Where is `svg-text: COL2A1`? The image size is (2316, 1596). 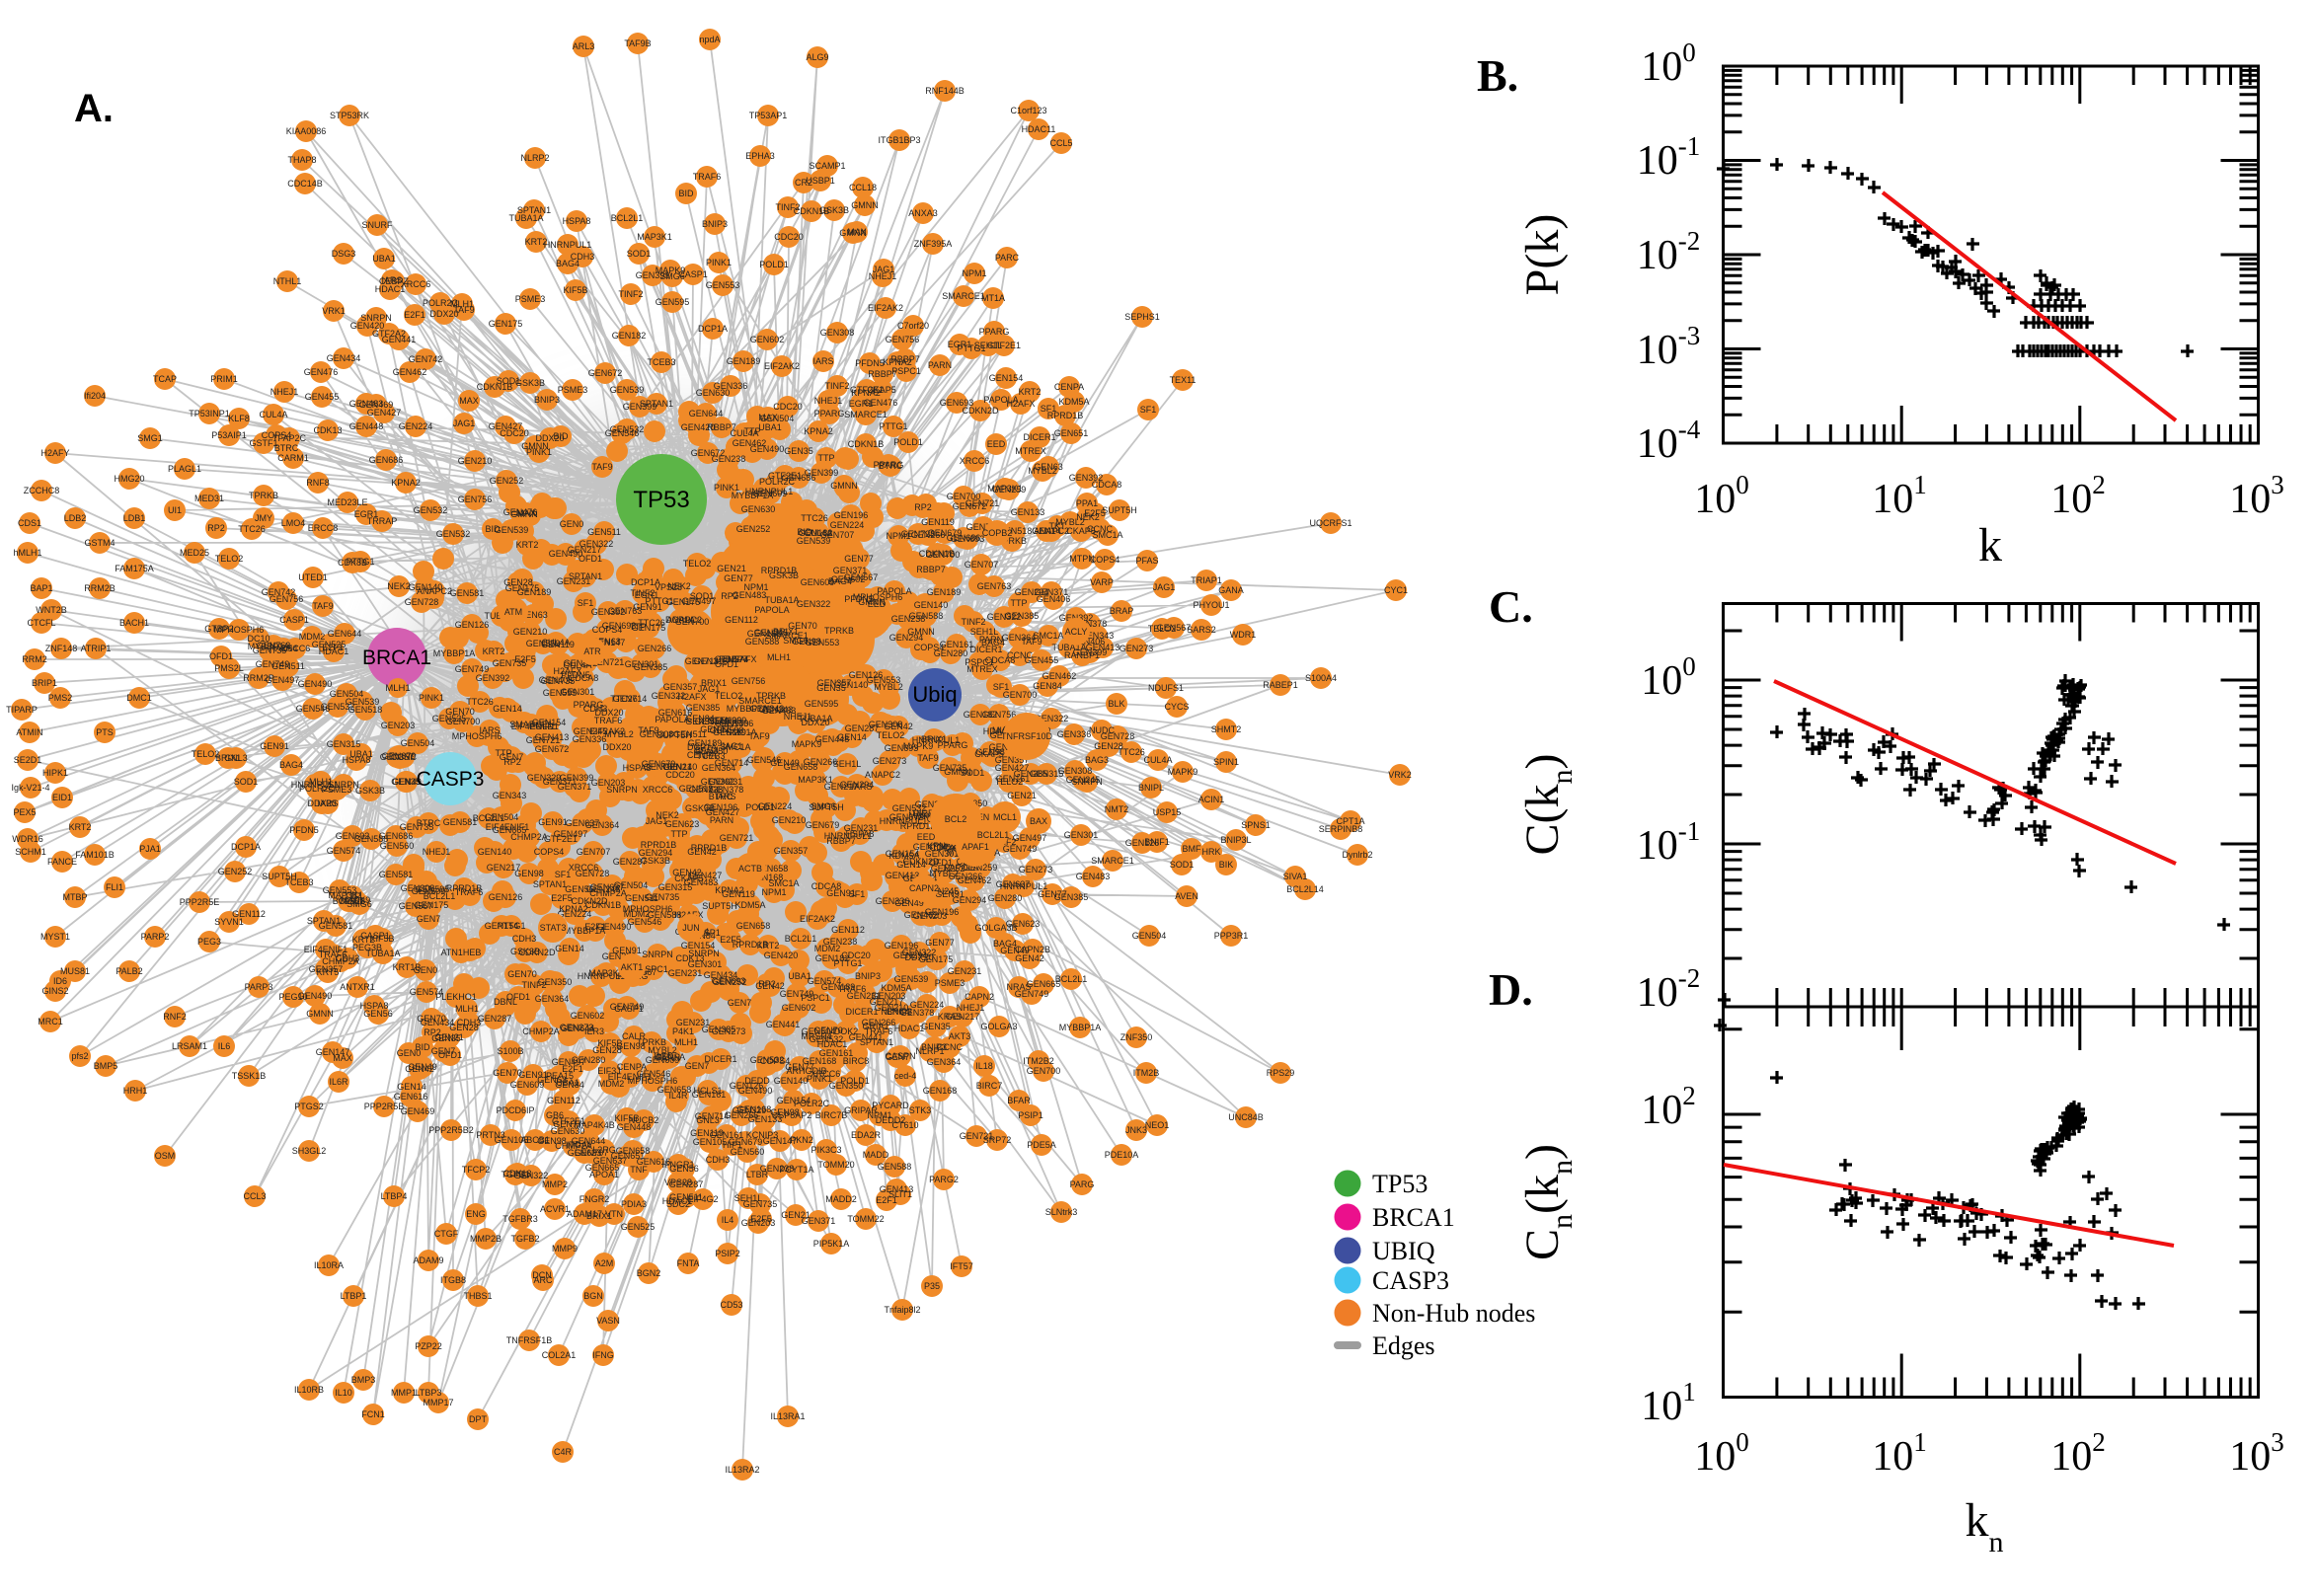 svg-text: COL2A1 is located at coordinates (559, 1355).